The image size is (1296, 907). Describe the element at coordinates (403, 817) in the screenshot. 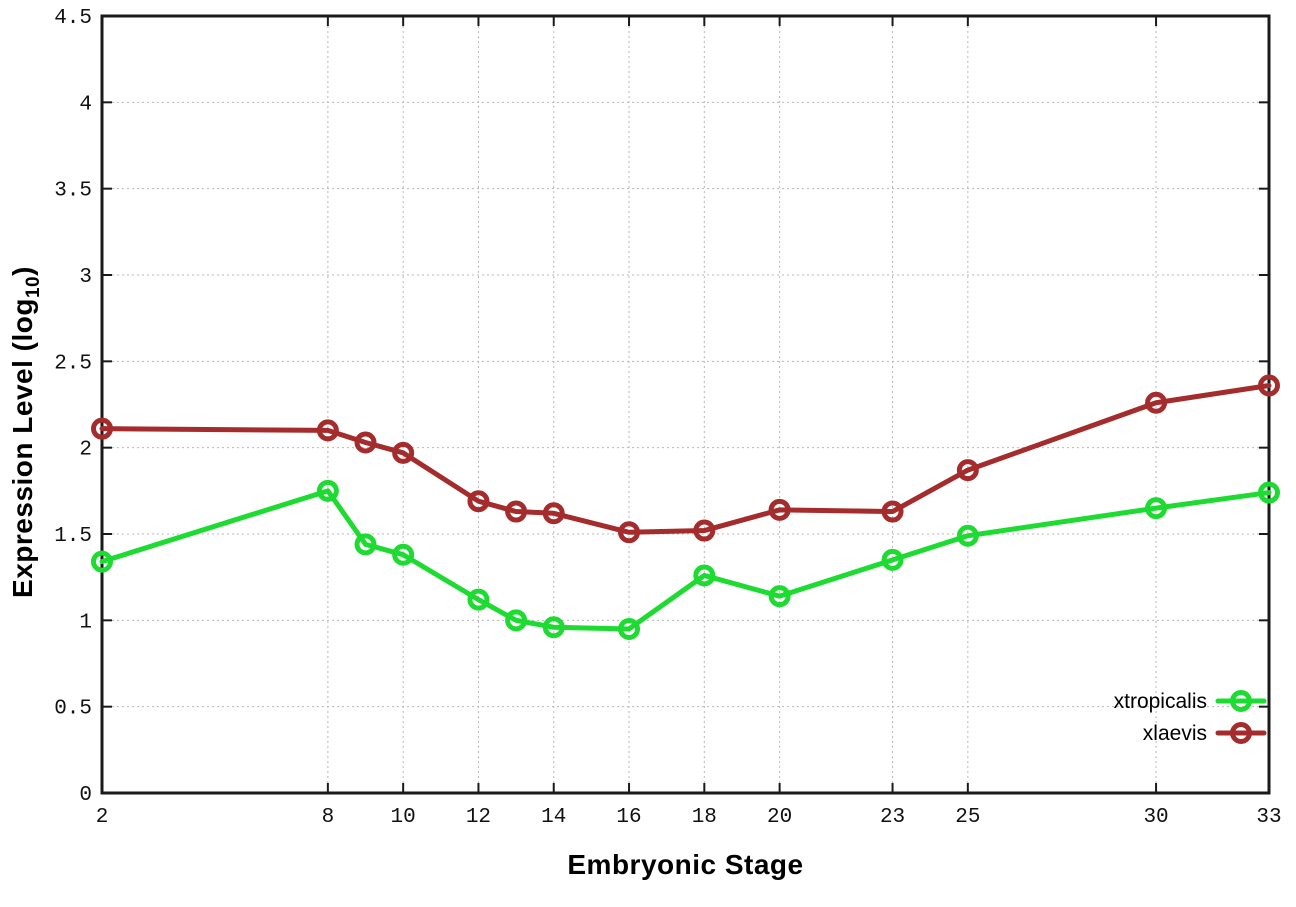

I see `x-tick-label: 10` at that location.